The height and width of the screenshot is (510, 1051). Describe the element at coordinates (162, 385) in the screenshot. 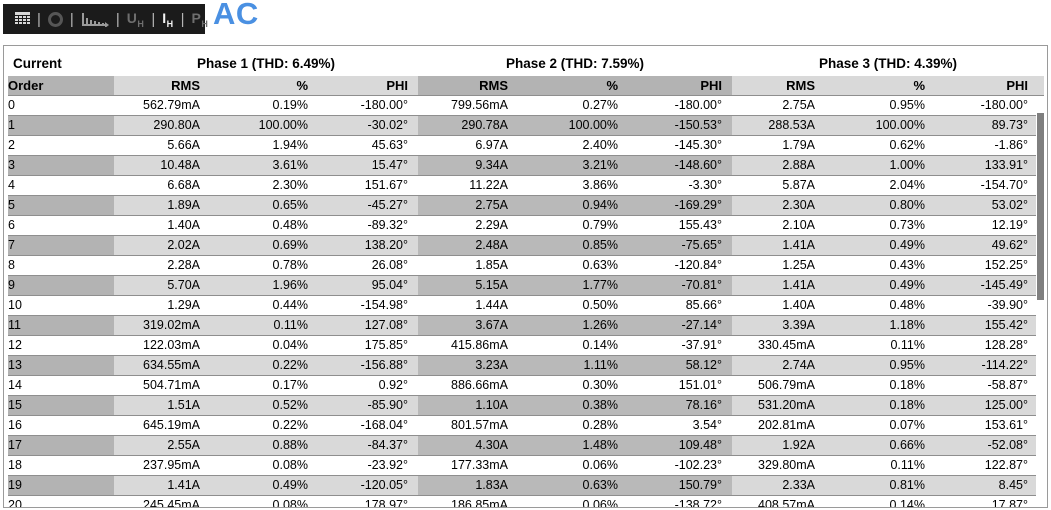

I see `value-cell: 504.71mA` at that location.